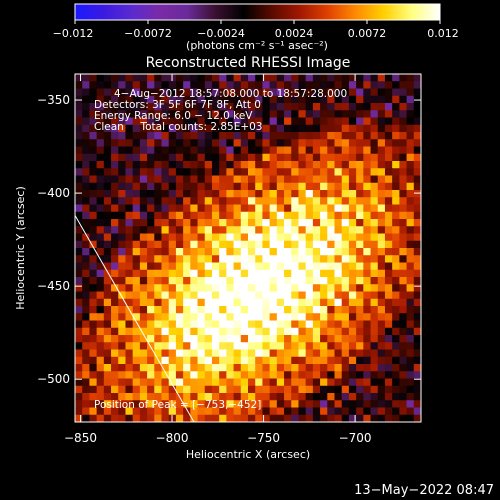  What do you see at coordinates (263, 438) in the screenshot?
I see `x-tick-label: −750` at bounding box center [263, 438].